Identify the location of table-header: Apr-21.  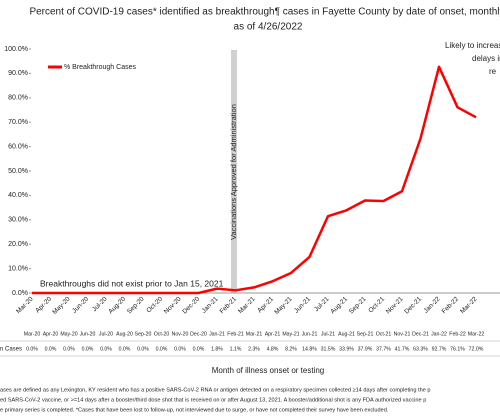
(273, 334).